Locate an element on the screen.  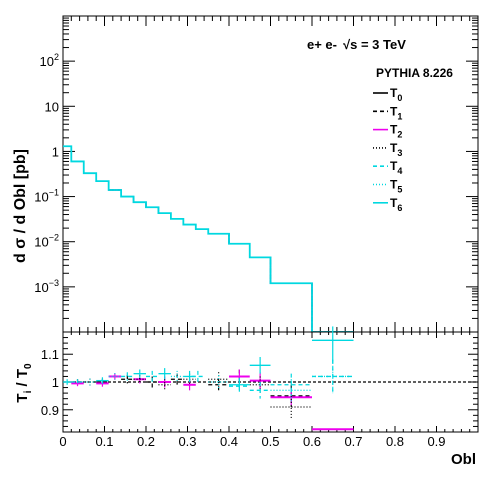
x-tick-label: 0.8 is located at coordinates (395, 441).